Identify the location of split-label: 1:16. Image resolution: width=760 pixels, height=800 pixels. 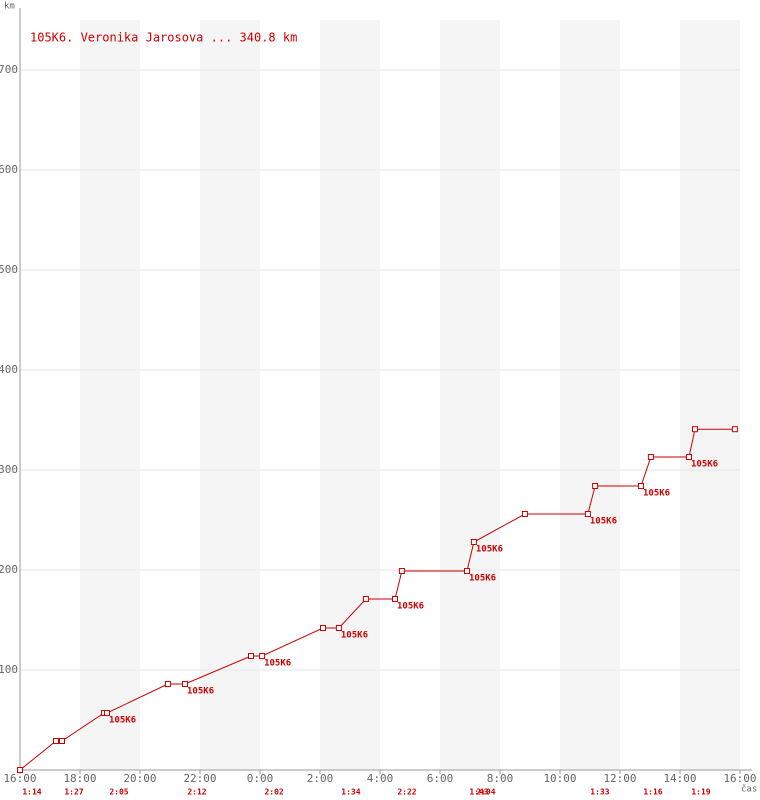
(652, 792).